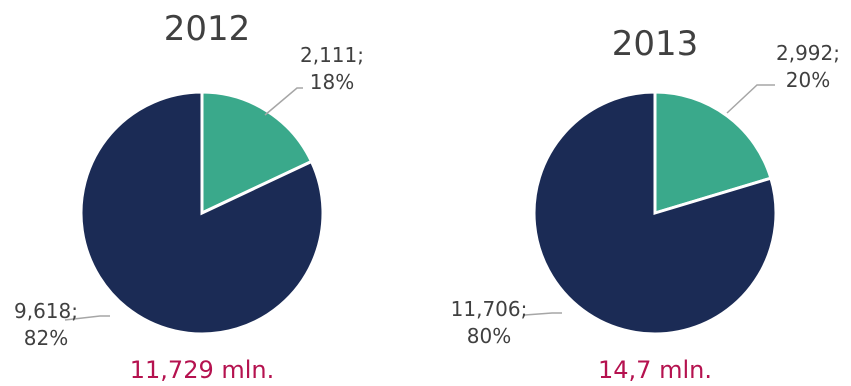  I want to click on pie-2012-slice-green, so click(257, 153).